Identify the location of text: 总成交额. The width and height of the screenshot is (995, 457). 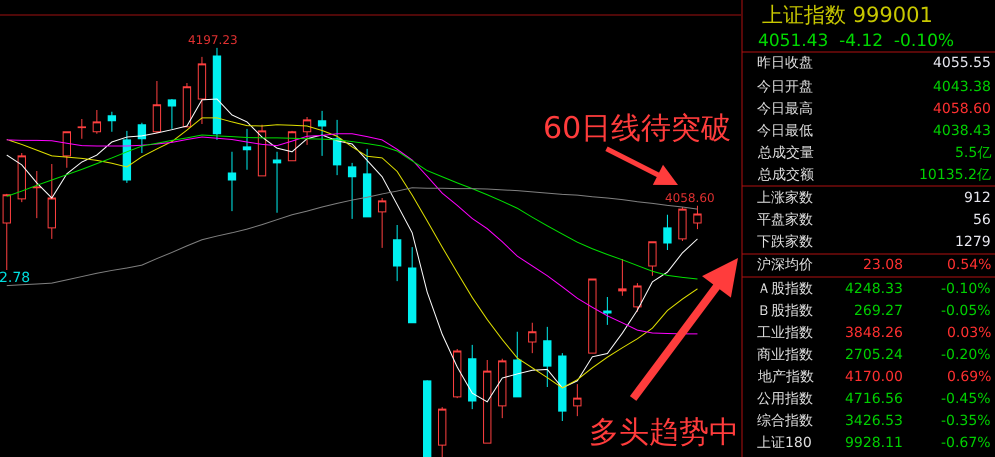
(785, 175).